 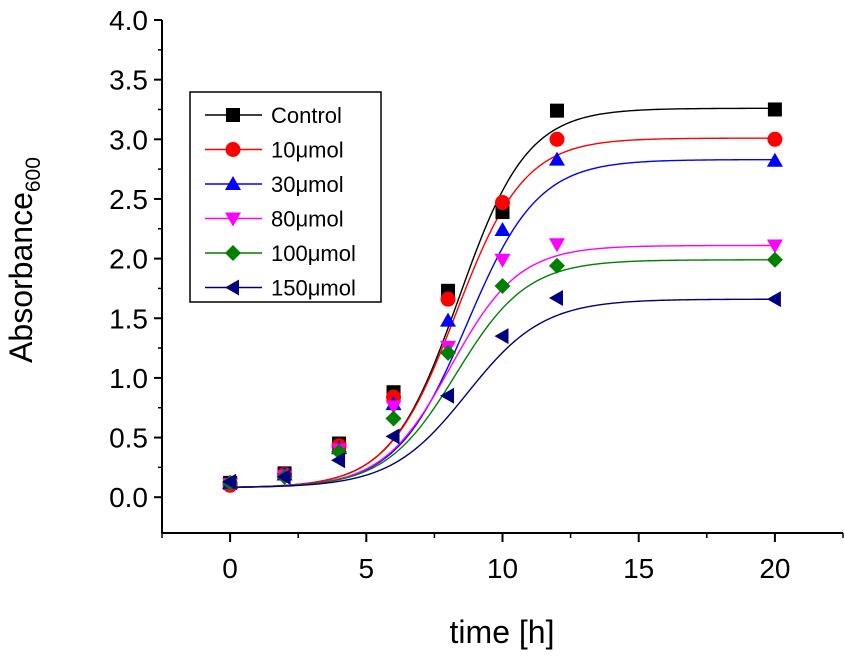 What do you see at coordinates (307, 184) in the screenshot?
I see `legend-label: 30μmol` at bounding box center [307, 184].